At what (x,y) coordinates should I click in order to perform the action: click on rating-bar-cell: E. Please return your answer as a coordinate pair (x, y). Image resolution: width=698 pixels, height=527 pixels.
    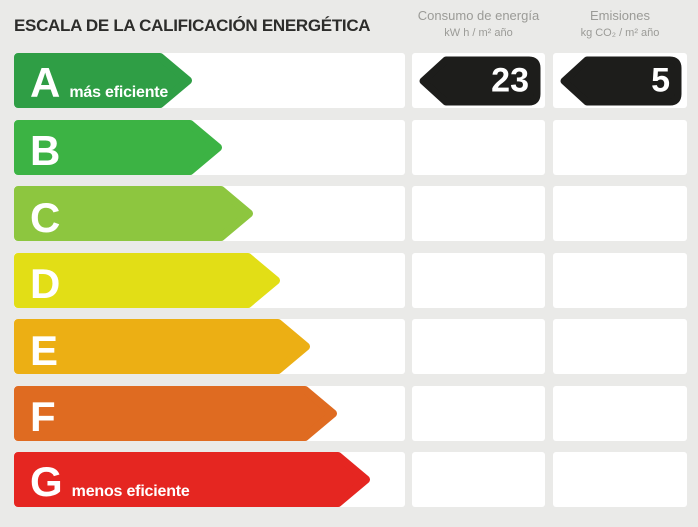
    Looking at the image, I should click on (209, 346).